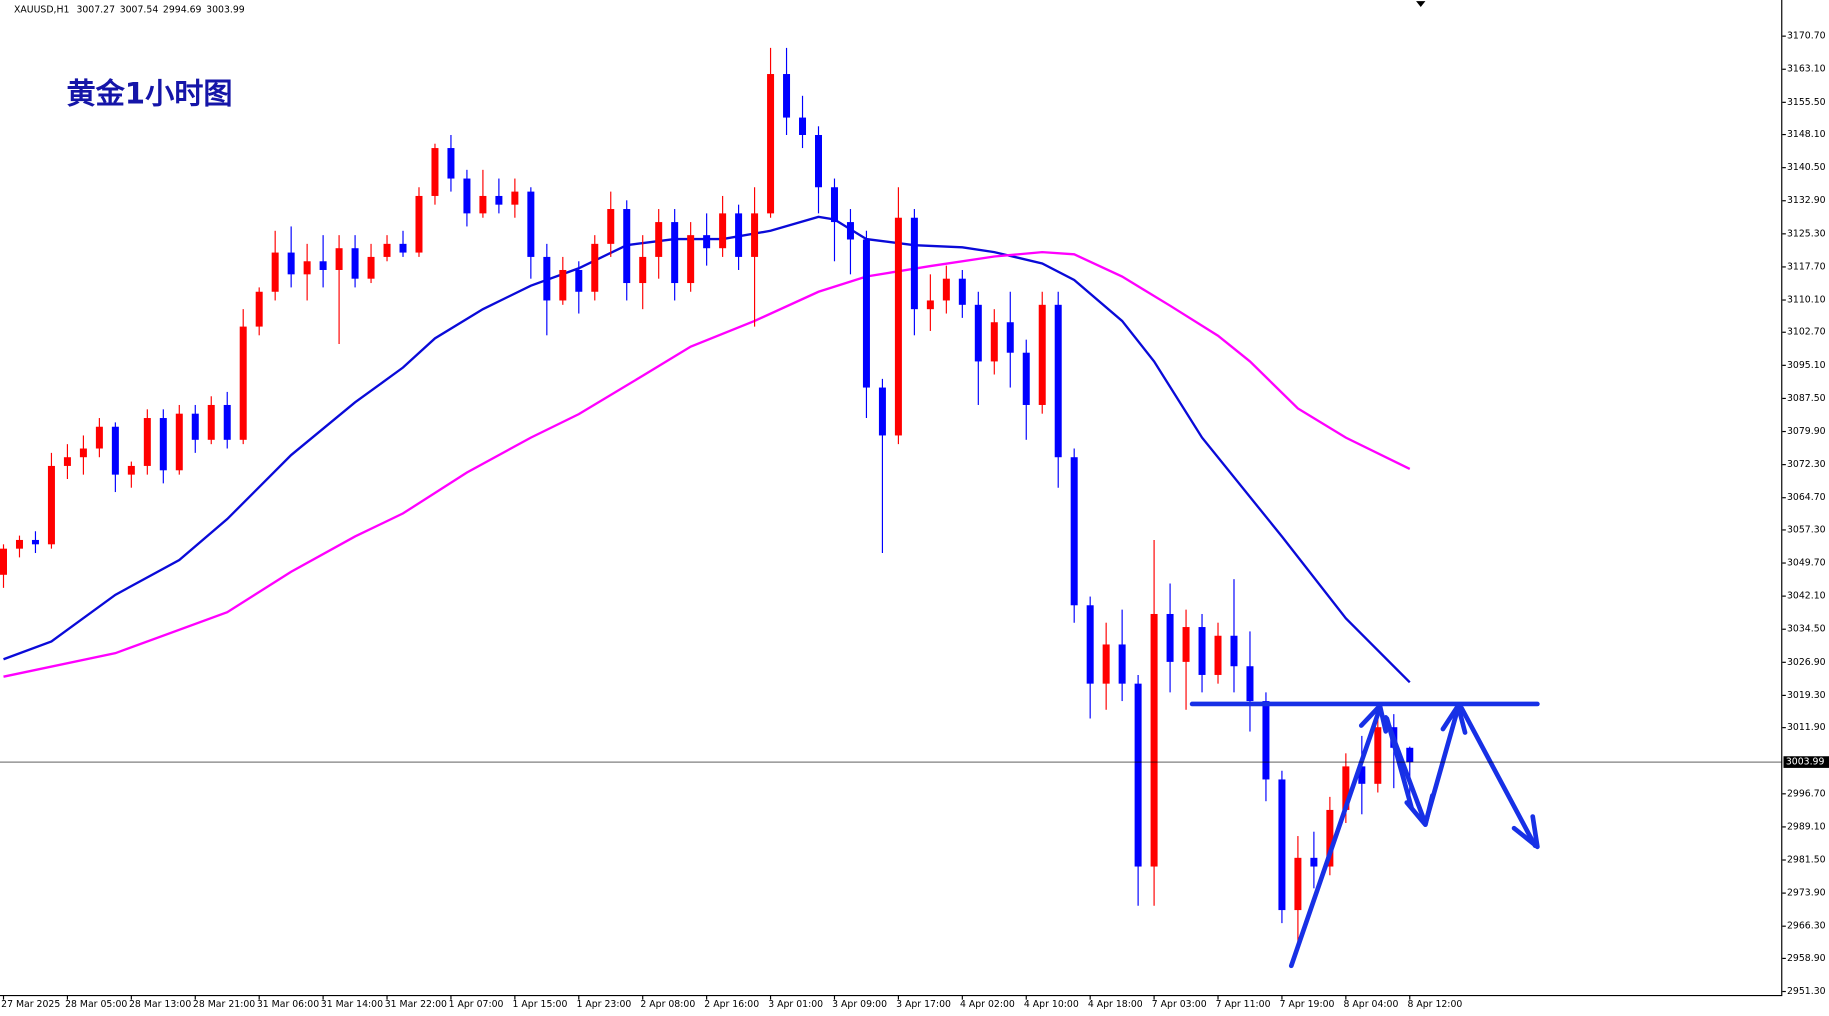 This screenshot has width=1829, height=1016. Describe the element at coordinates (1115, 1004) in the screenshot. I see `x-tick-label: 4 Apr 18:00` at that location.